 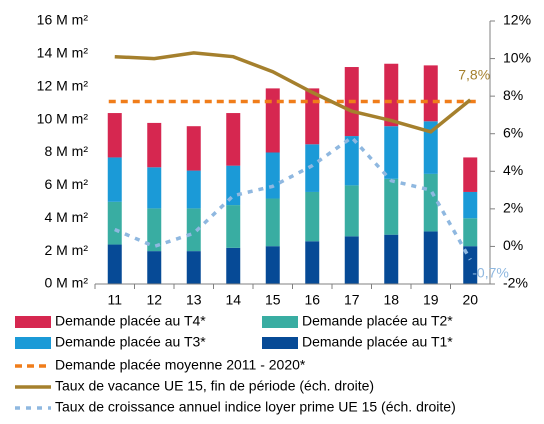 What do you see at coordinates (352, 300) in the screenshot?
I see `x-tick-label: 17` at bounding box center [352, 300].